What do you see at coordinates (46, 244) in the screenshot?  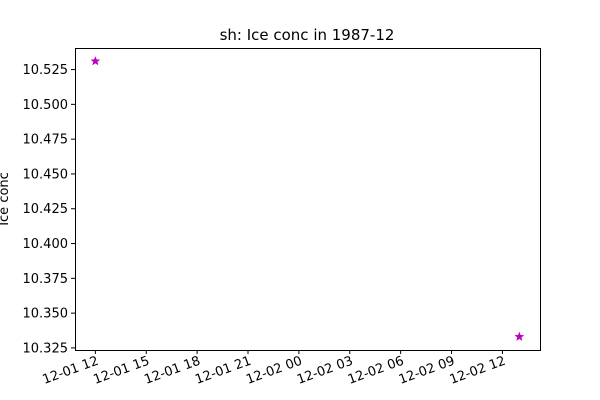 I see `y-tick-label: 10.400` at bounding box center [46, 244].